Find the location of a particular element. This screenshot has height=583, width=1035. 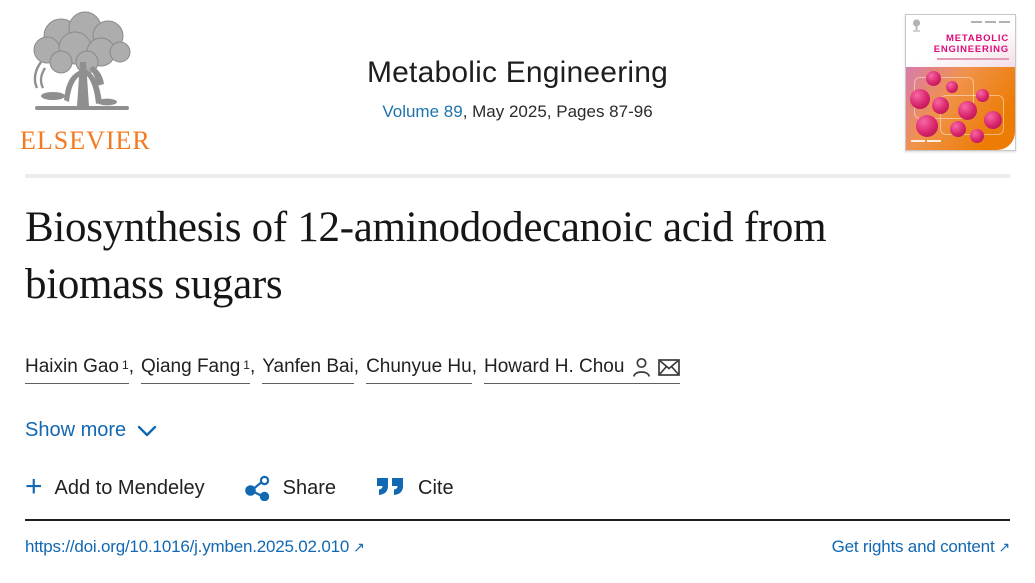

author-qiang-fang: Qiang Fang 1, is located at coordinates (201, 370).